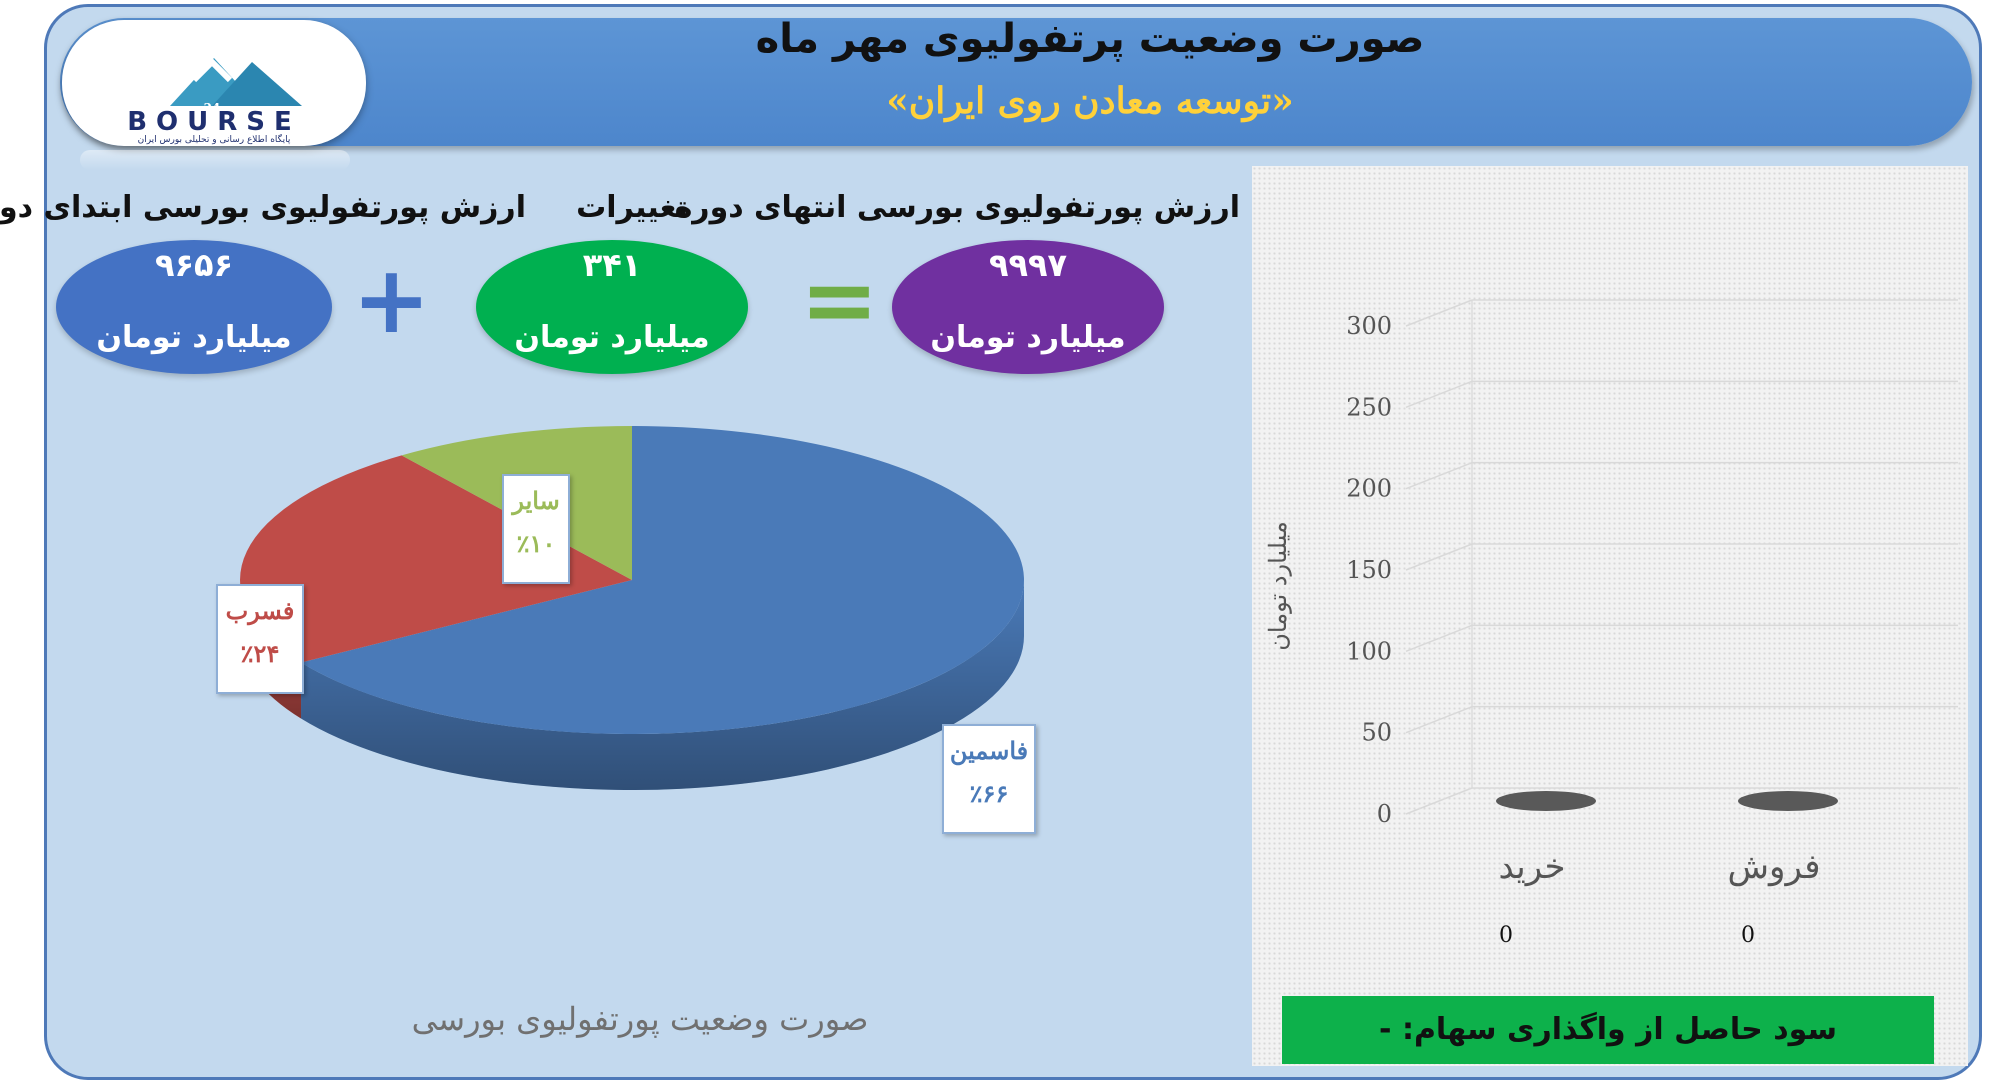 This screenshot has height=1085, width=2000. What do you see at coordinates (1774, 867) in the screenshot?
I see `bar-category-label-2: فروش` at bounding box center [1774, 867].